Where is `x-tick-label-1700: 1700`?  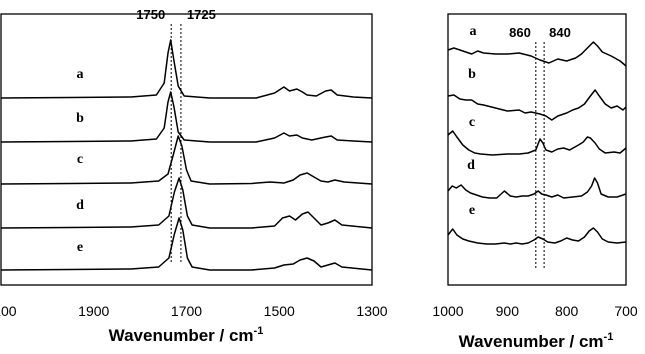
x-tick-label-1700: 1700 is located at coordinates (186, 311).